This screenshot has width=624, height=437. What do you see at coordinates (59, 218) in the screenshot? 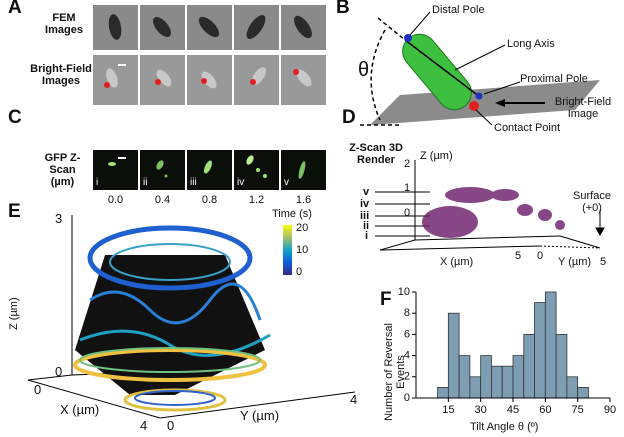
I see `tick-label: 3` at bounding box center [59, 218].